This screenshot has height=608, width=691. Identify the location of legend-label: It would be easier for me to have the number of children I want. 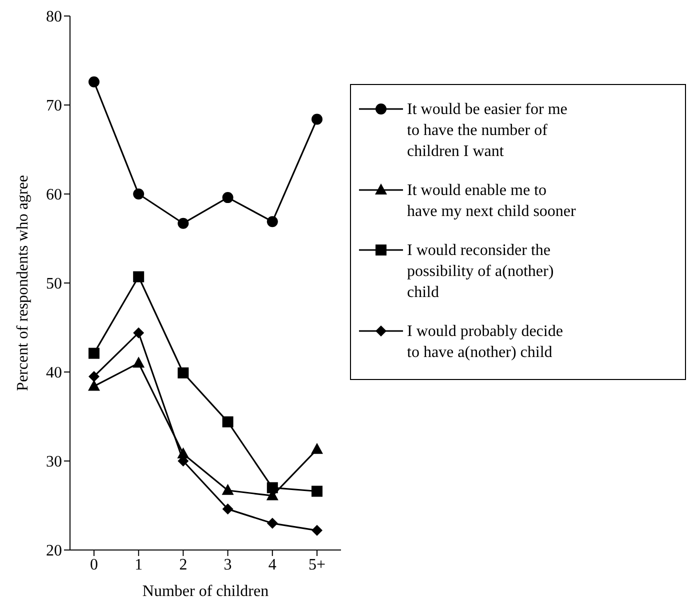
(487, 131).